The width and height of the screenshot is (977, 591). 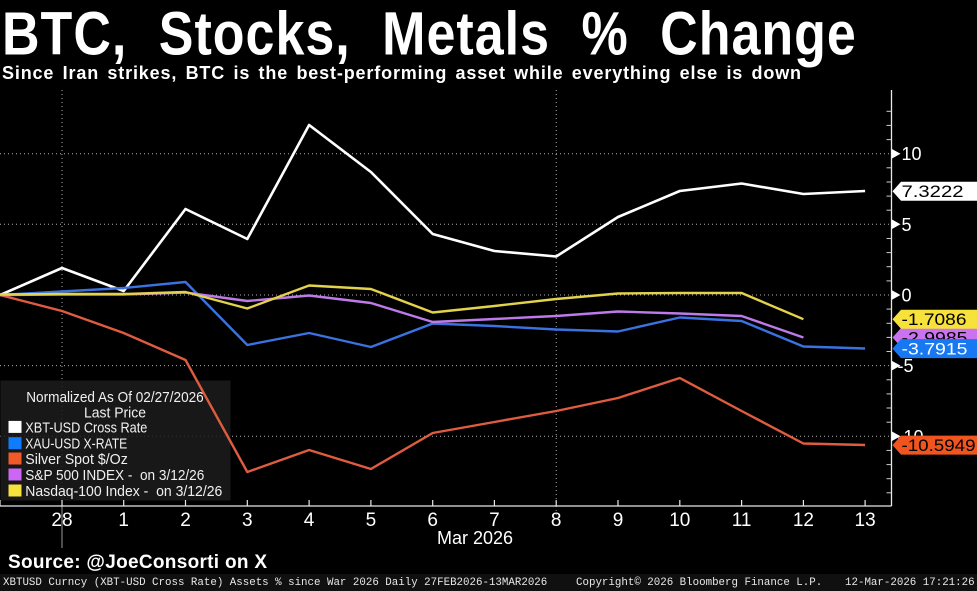 What do you see at coordinates (742, 520) in the screenshot?
I see `svg-text: 11` at bounding box center [742, 520].